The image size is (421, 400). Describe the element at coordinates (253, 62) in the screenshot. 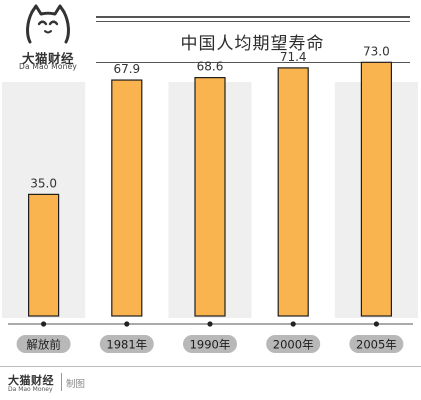

I see `title-rule` at that location.